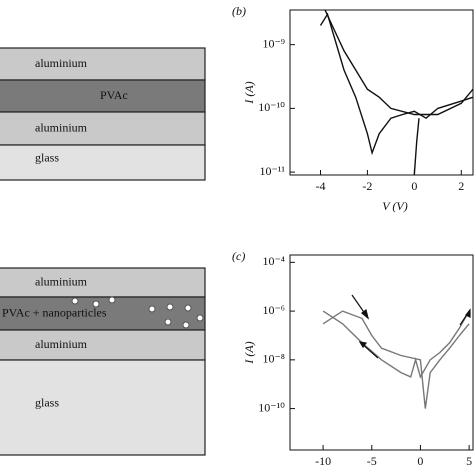  I want to click on y-tick-label: 10⁻⁸, so click(273, 359).